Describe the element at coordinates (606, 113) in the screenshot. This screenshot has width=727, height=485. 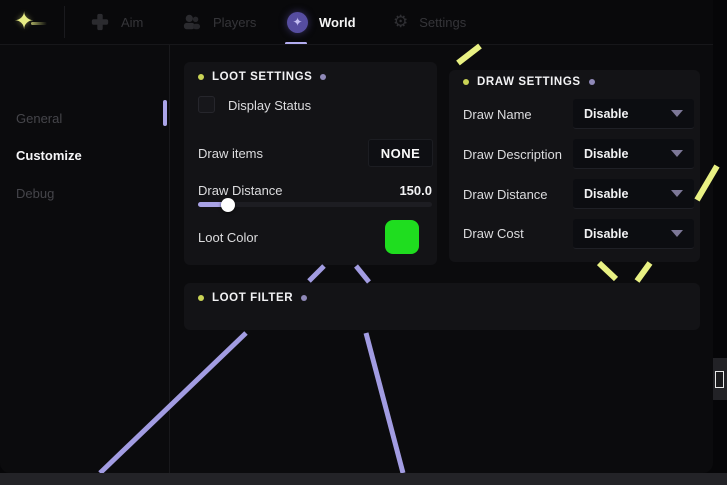
I see `draw-name-value: Disable` at that location.